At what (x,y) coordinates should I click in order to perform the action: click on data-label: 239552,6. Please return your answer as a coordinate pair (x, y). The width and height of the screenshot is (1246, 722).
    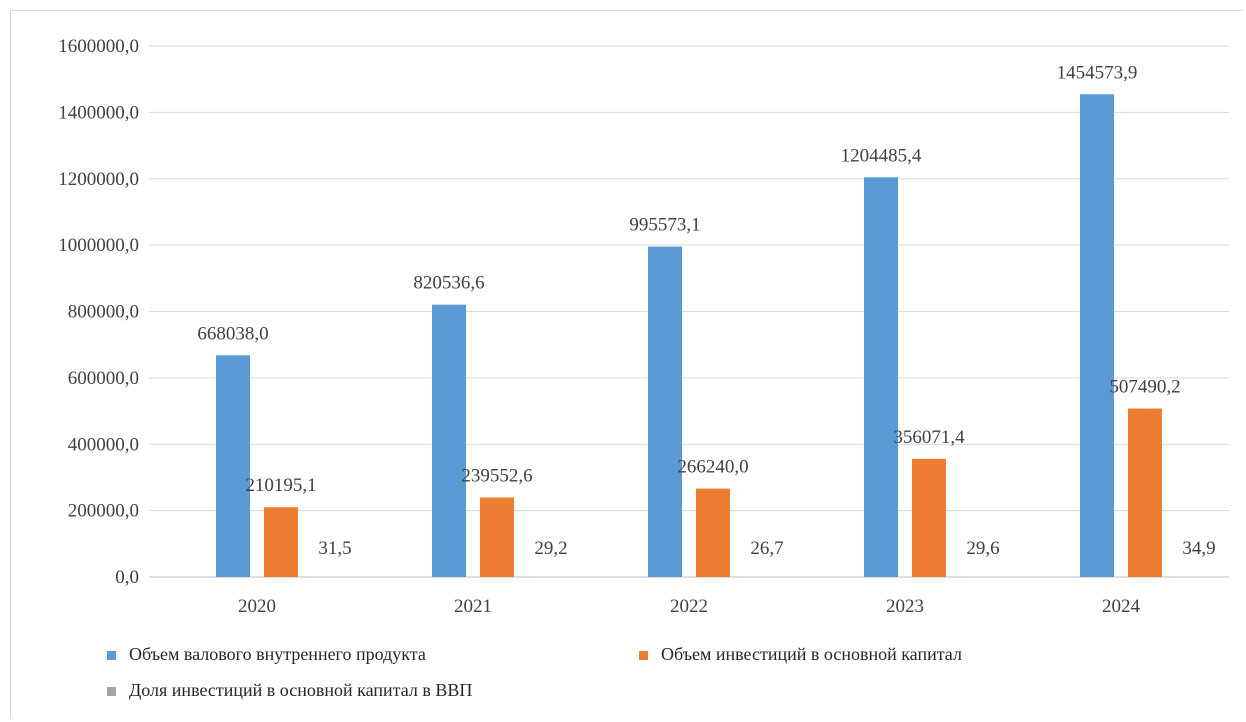
    Looking at the image, I should click on (496, 475).